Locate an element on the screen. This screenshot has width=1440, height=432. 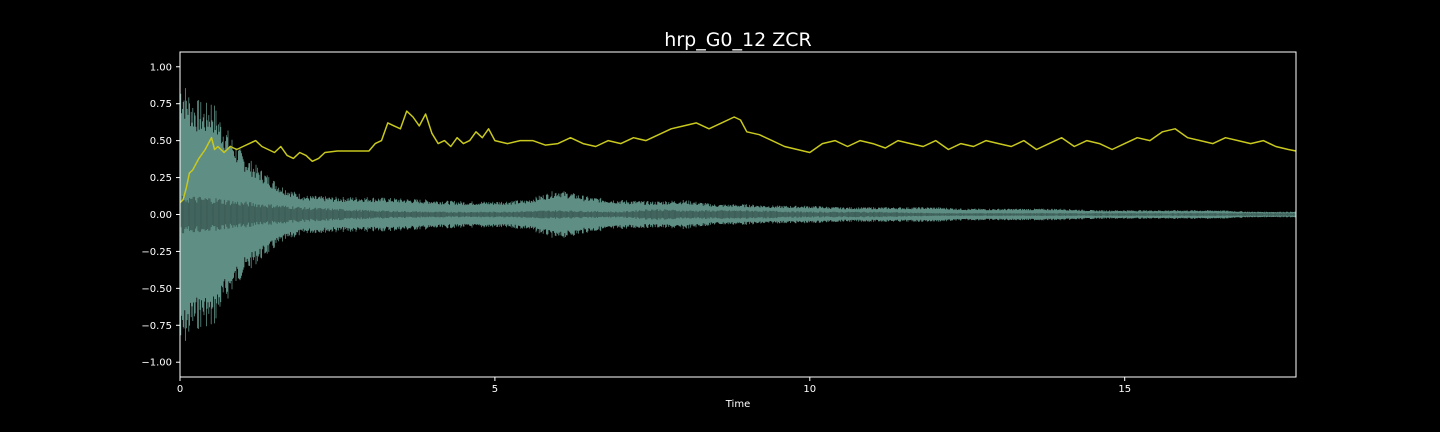
y-tick-label: 0.00 is located at coordinates (161, 215).